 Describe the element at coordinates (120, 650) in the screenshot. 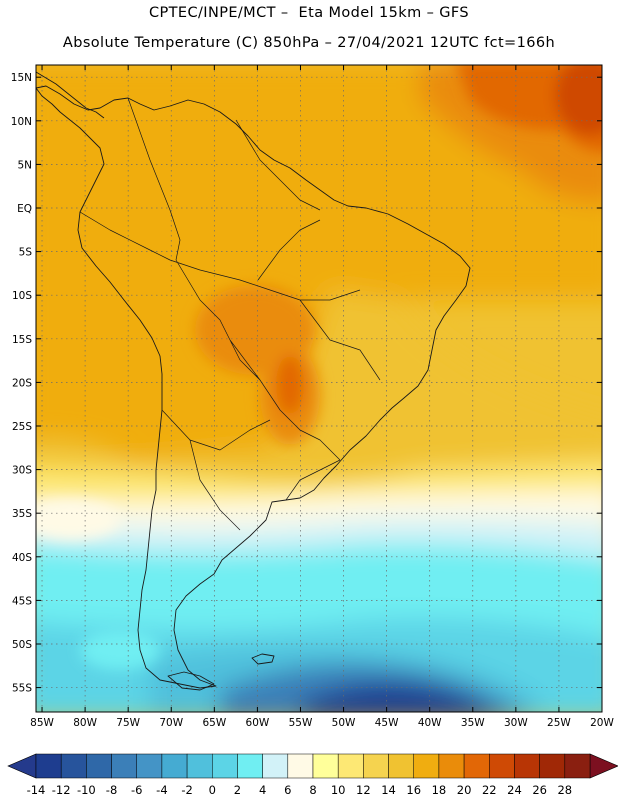

I see `field-patagonia-cool` at that location.